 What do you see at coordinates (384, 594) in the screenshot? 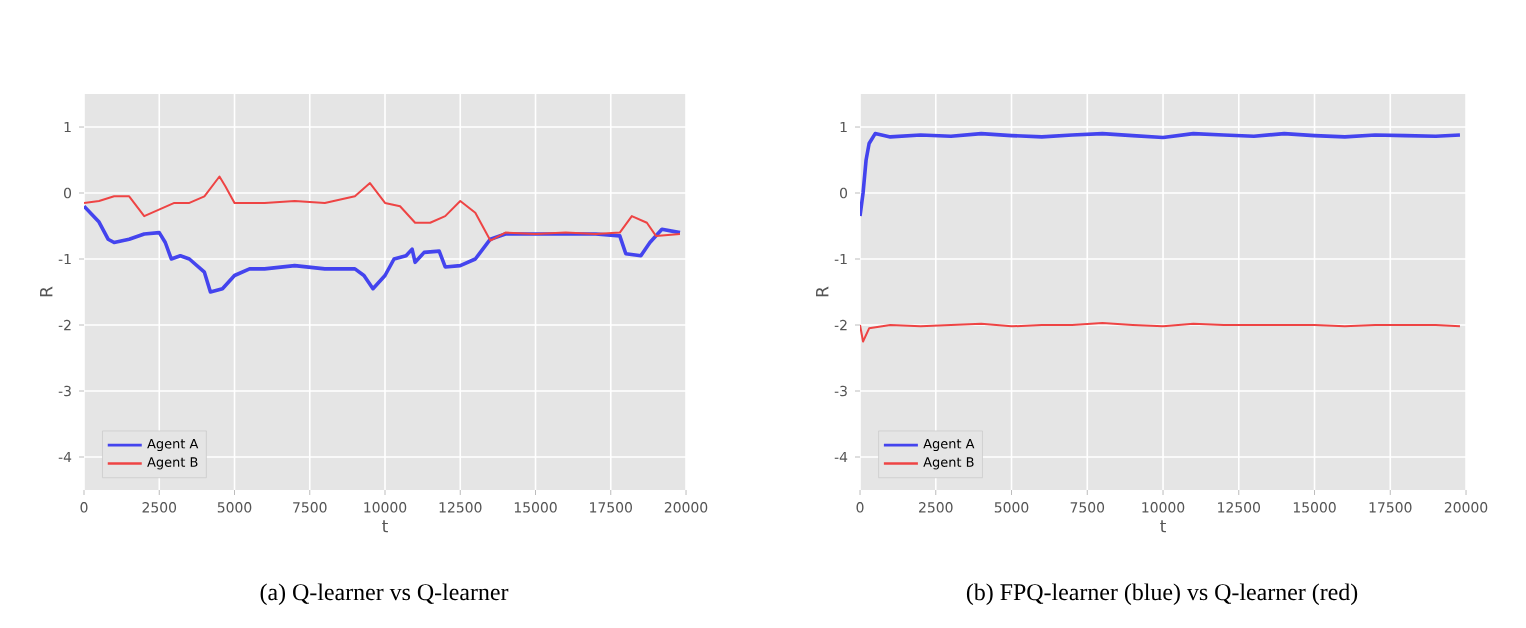
I see `text: (a) Q-learner vs Q-learner` at bounding box center [384, 594].